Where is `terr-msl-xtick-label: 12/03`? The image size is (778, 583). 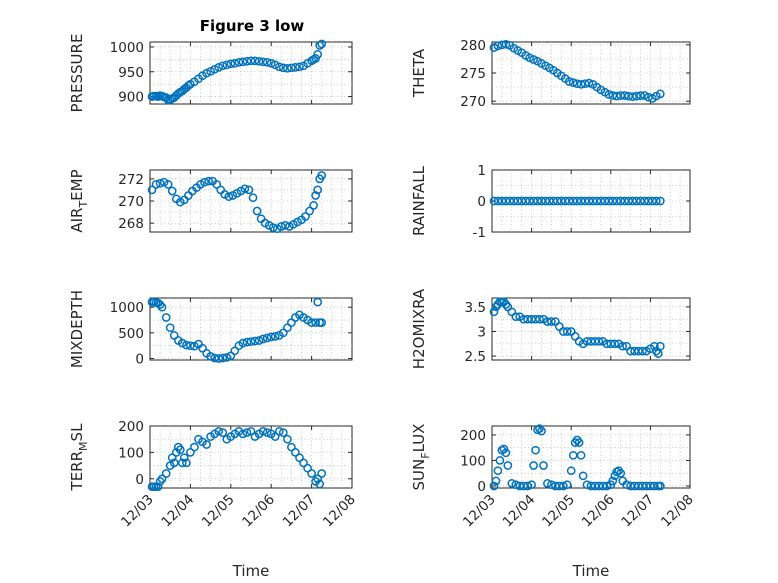 terr-msl-xtick-label: 12/03 is located at coordinates (137, 511).